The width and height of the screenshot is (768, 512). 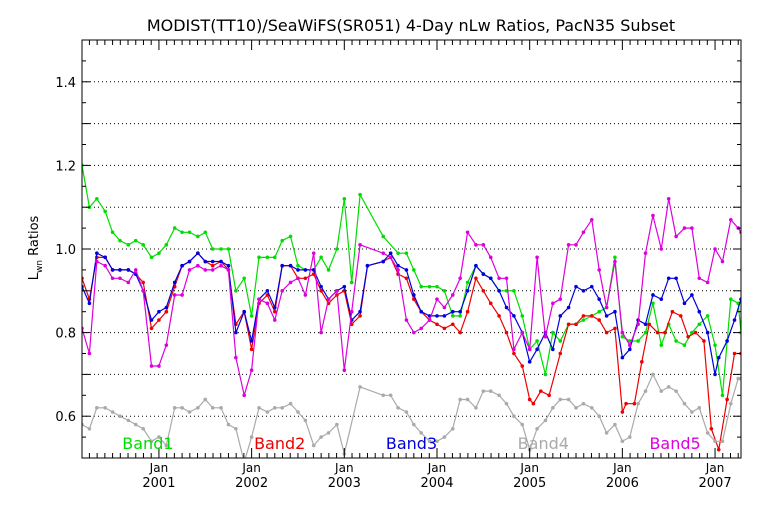 I want to click on y-tick-label: 1.4, so click(x=65, y=83).